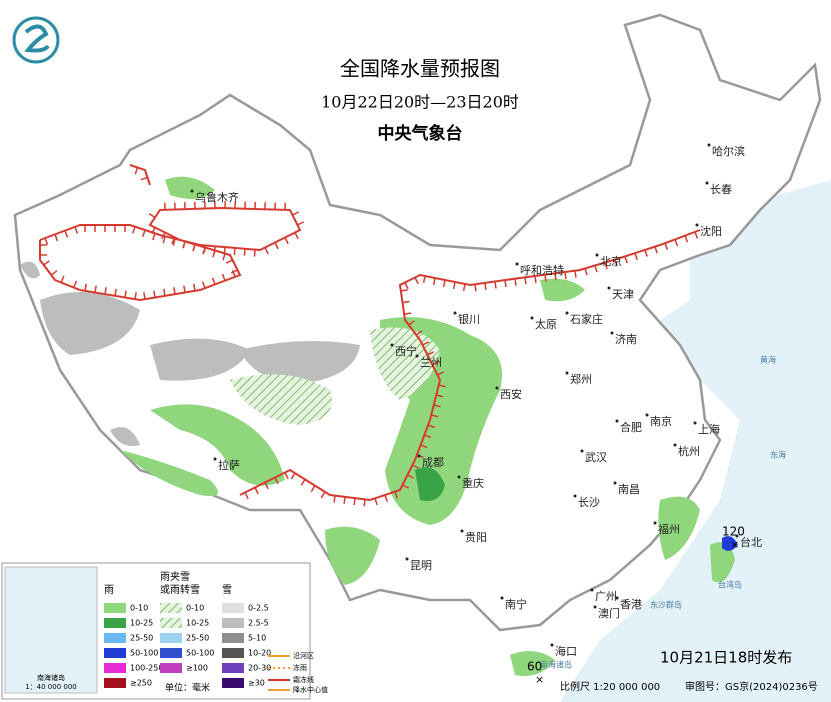 The image size is (831, 702). I want to click on city-label: 西宁, so click(406, 351).